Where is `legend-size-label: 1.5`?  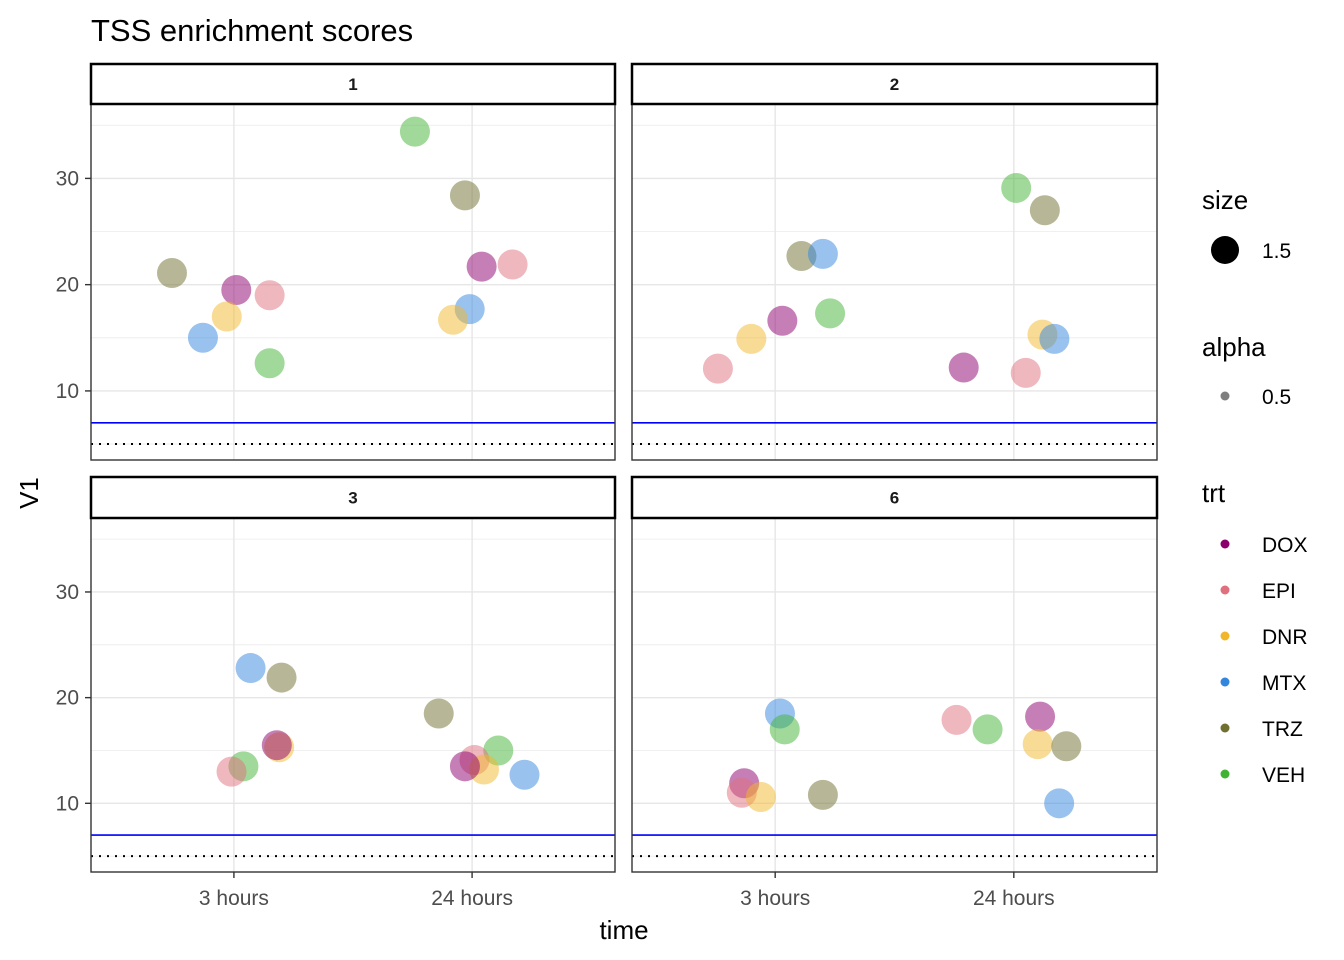 legend-size-label: 1.5 is located at coordinates (1276, 251).